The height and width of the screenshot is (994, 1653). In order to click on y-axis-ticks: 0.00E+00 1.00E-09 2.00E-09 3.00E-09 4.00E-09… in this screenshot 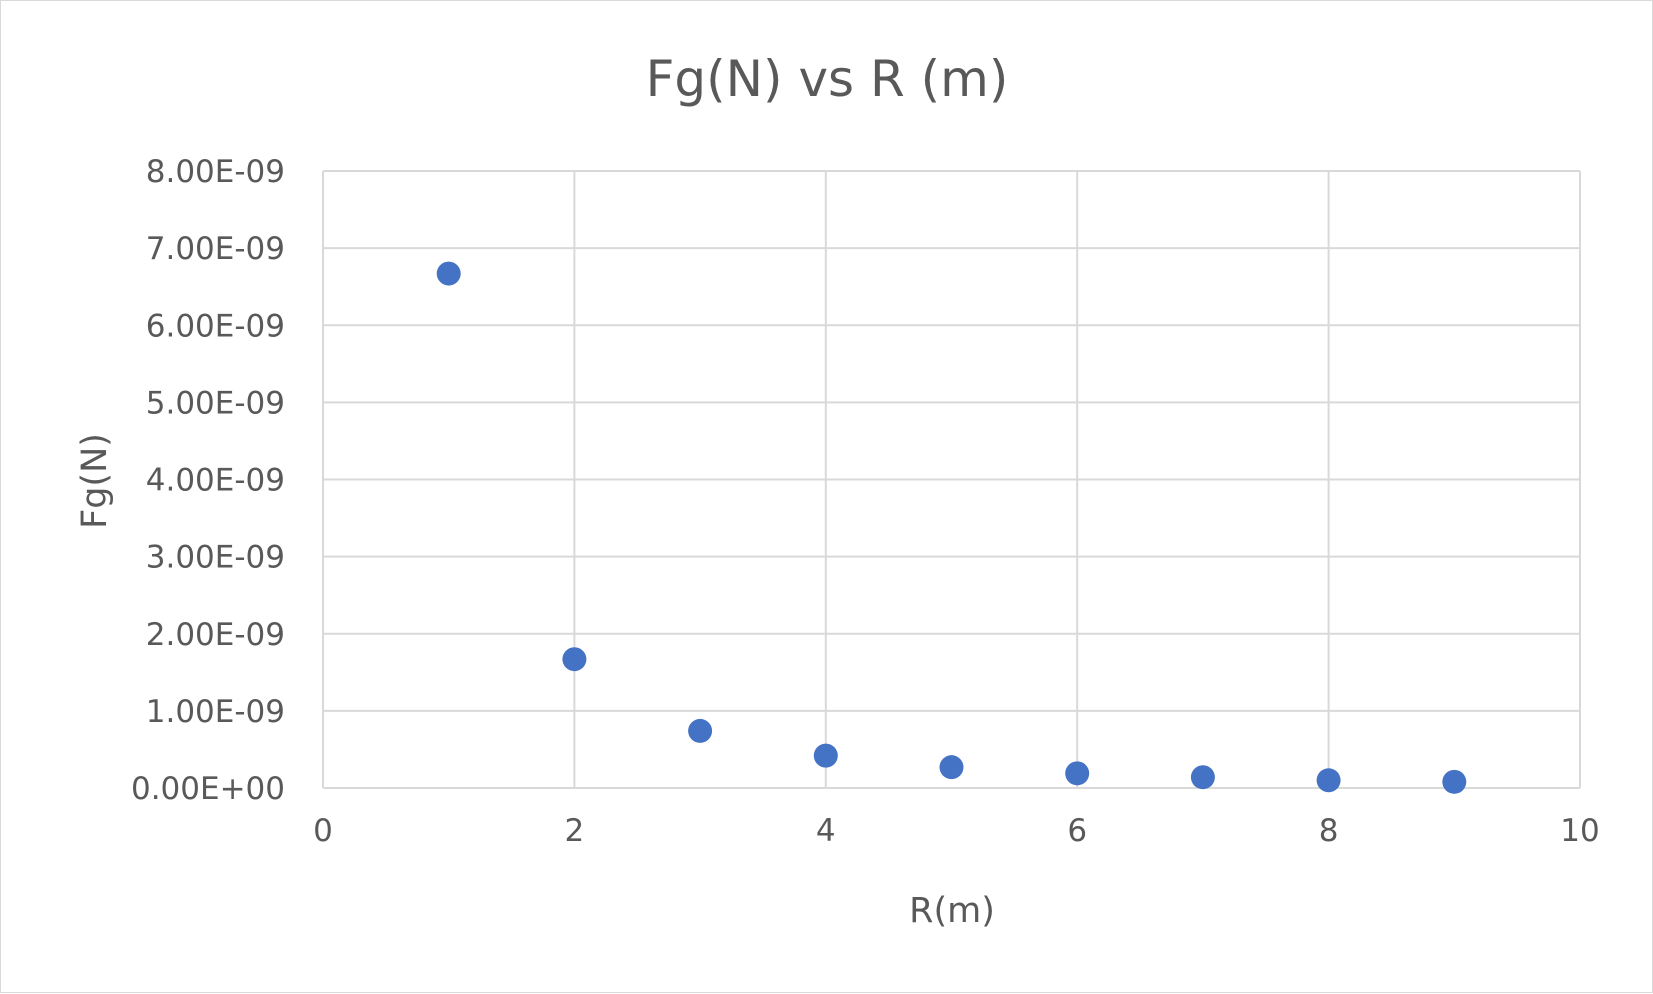, I will do `click(208, 480)`.